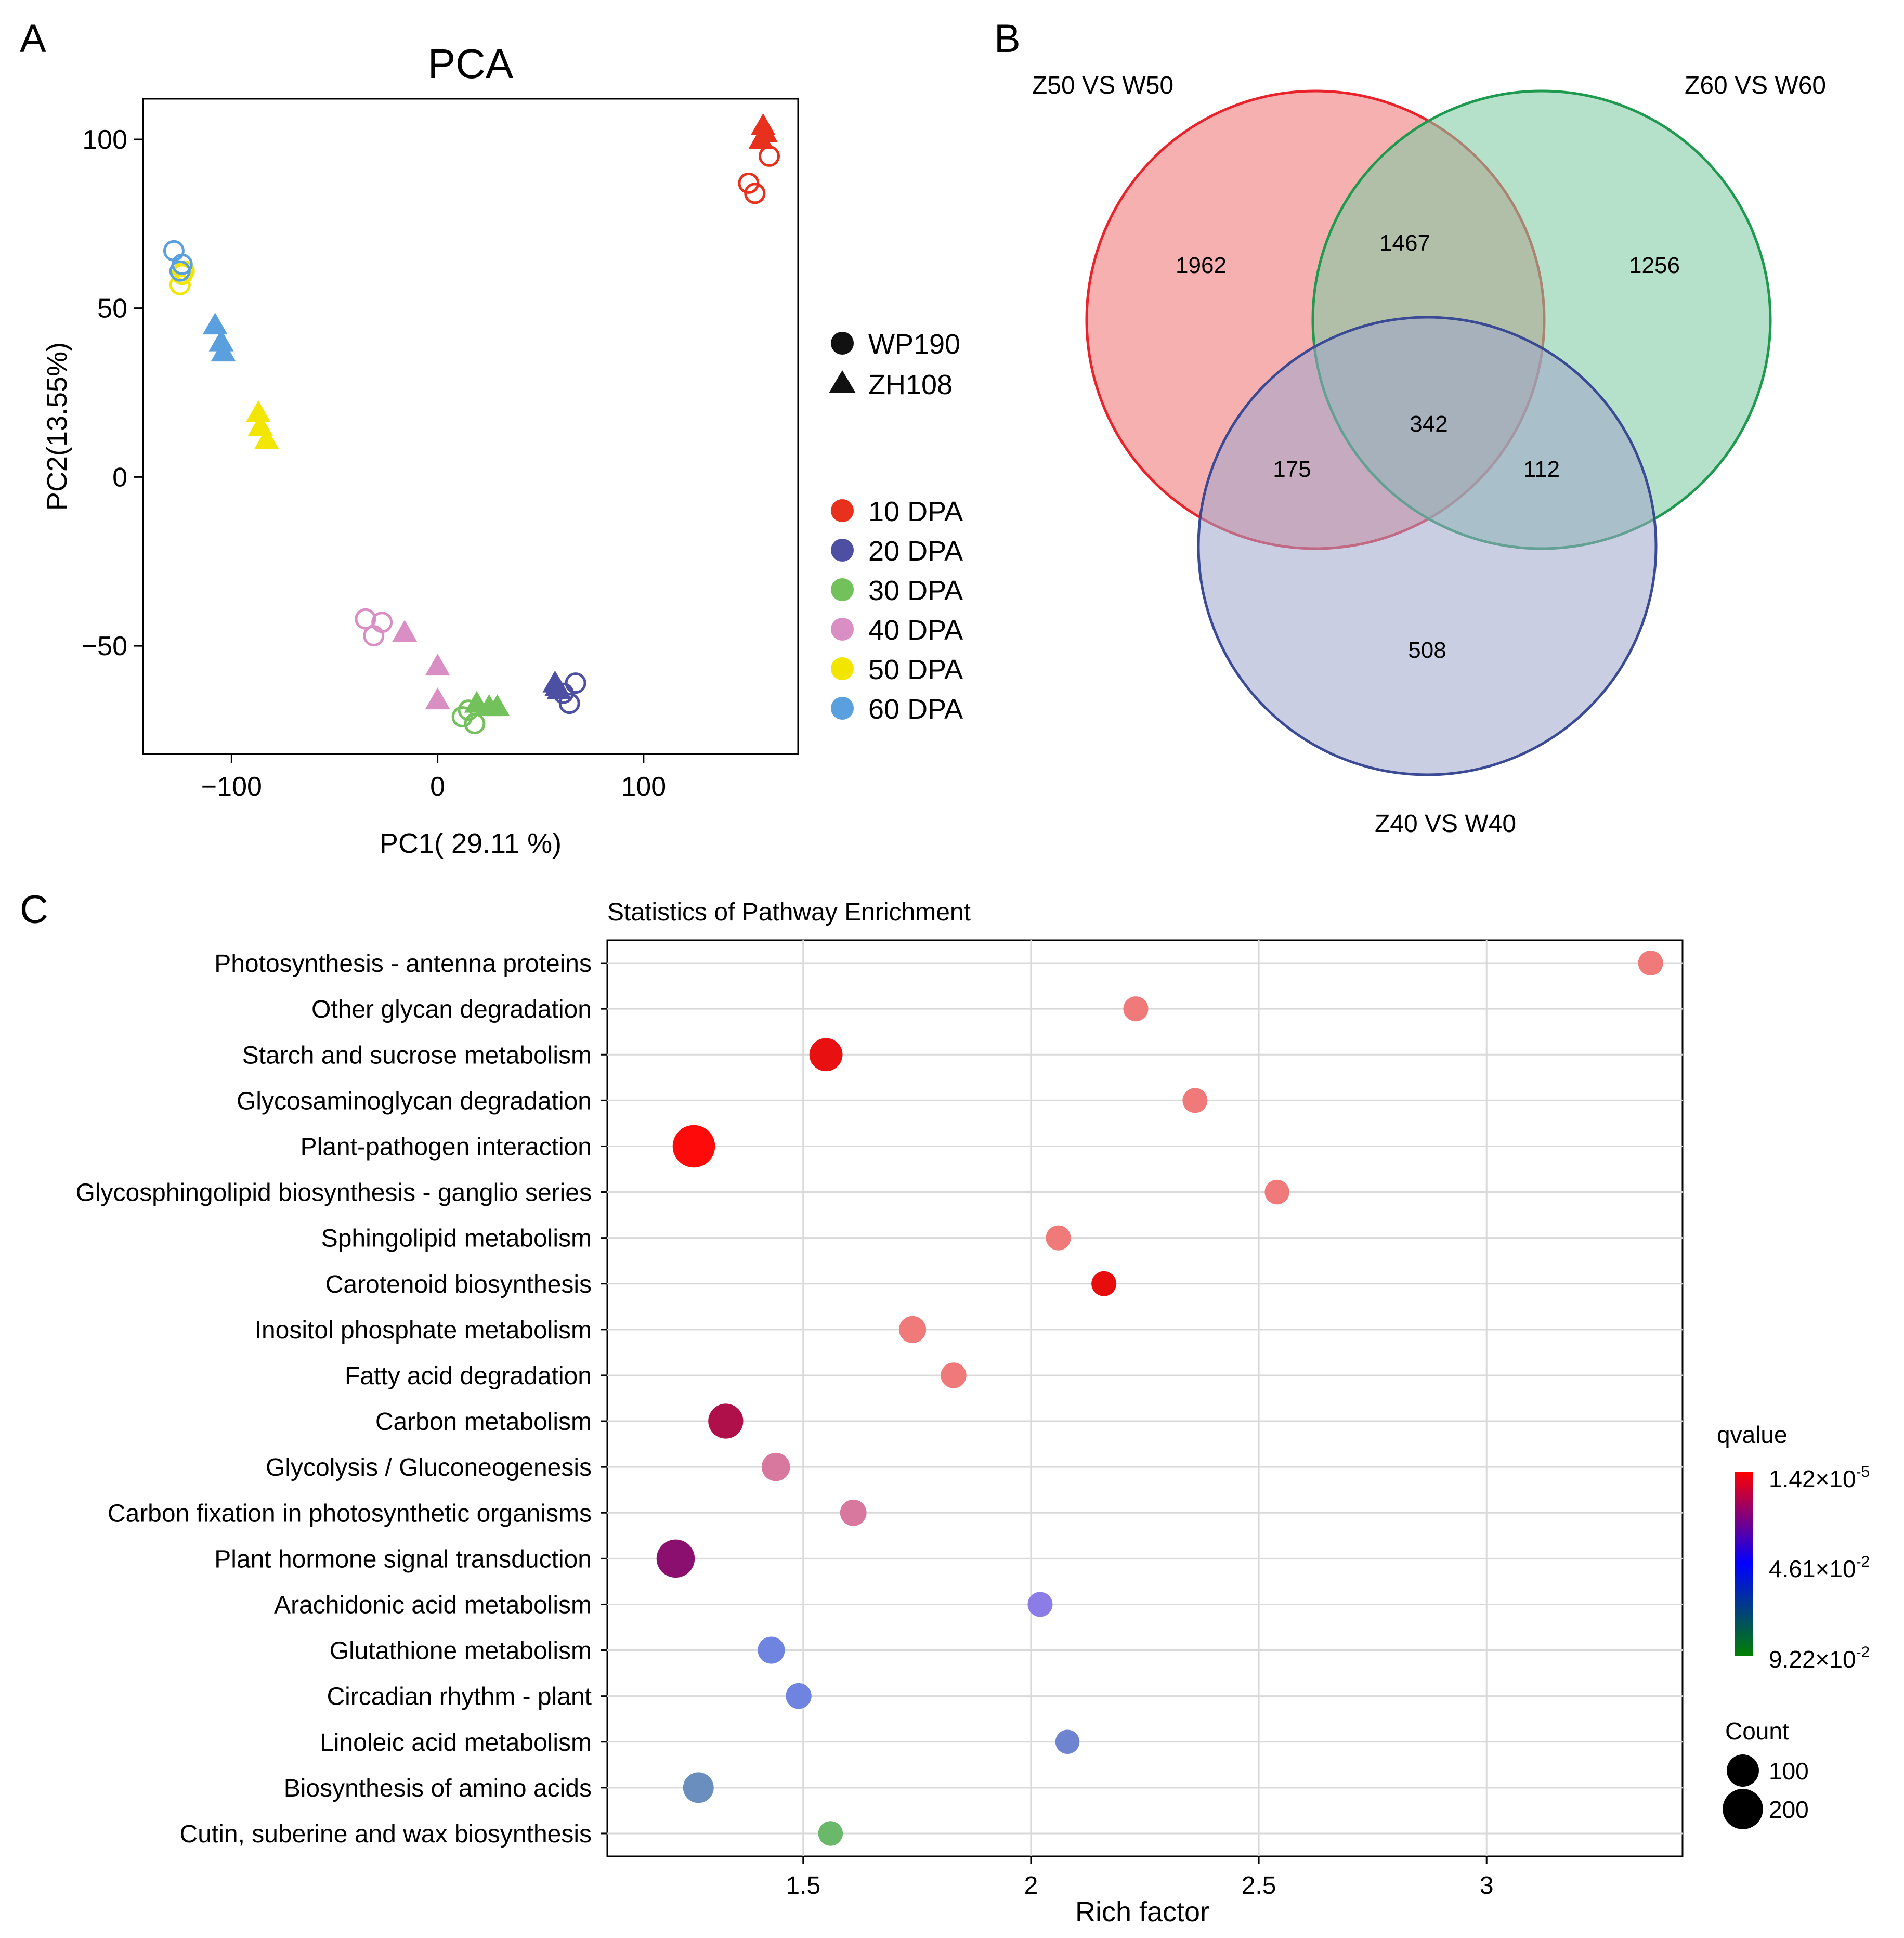 The width and height of the screenshot is (1904, 1938). I want to click on enrichment-point-carbon-metabolism, so click(726, 1421).